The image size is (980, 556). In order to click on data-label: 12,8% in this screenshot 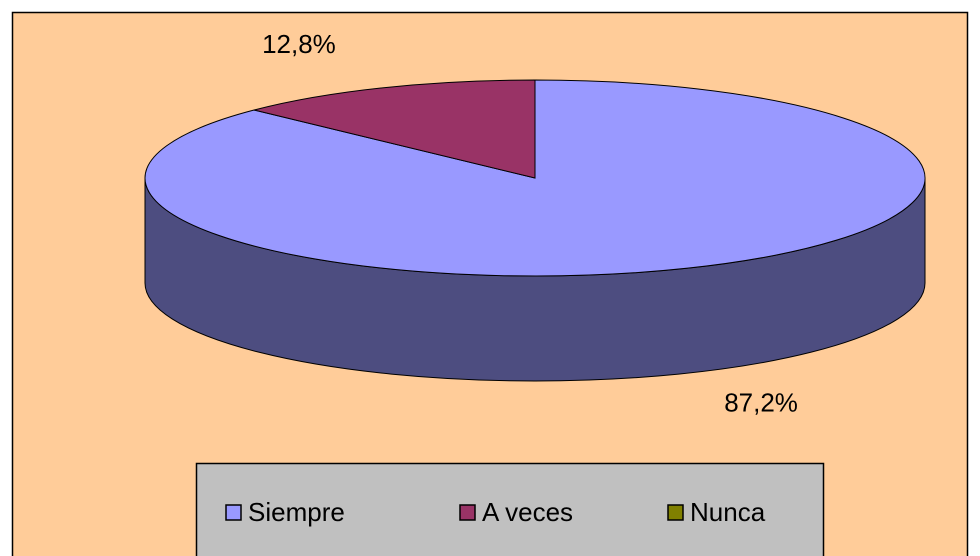, I will do `click(299, 44)`.